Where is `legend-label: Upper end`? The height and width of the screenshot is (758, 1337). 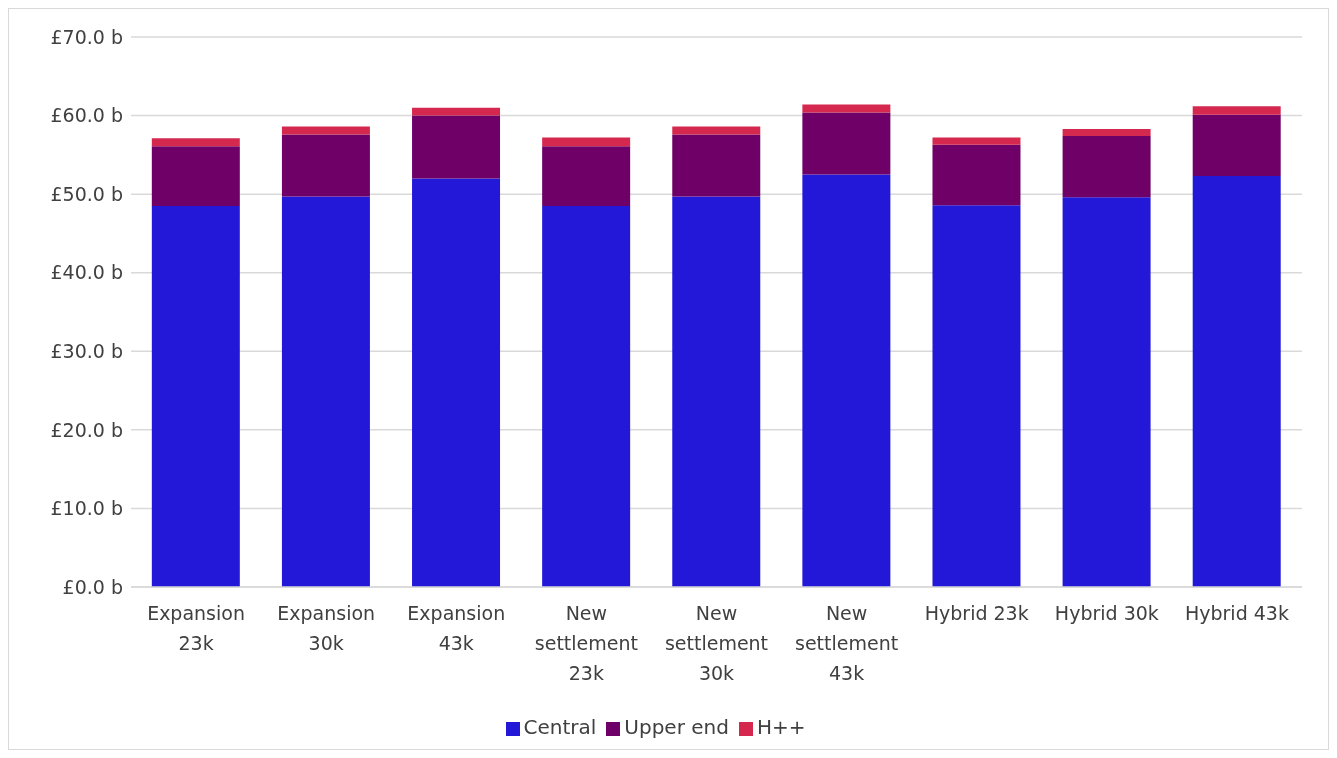
legend-label: Upper end is located at coordinates (676, 727).